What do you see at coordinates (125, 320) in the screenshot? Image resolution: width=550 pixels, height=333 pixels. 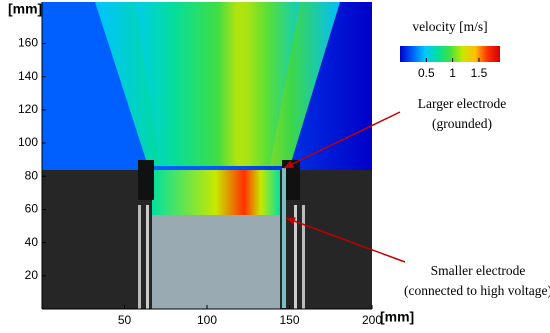 I see `x-tick-label: 50` at bounding box center [125, 320].